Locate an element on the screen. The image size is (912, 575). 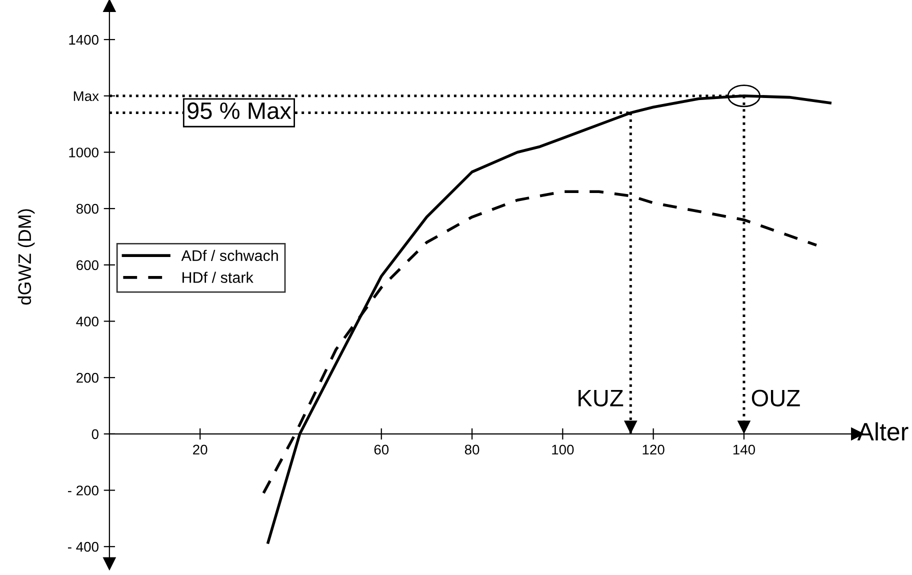
y-tick-label: - 200 is located at coordinates (83, 491).